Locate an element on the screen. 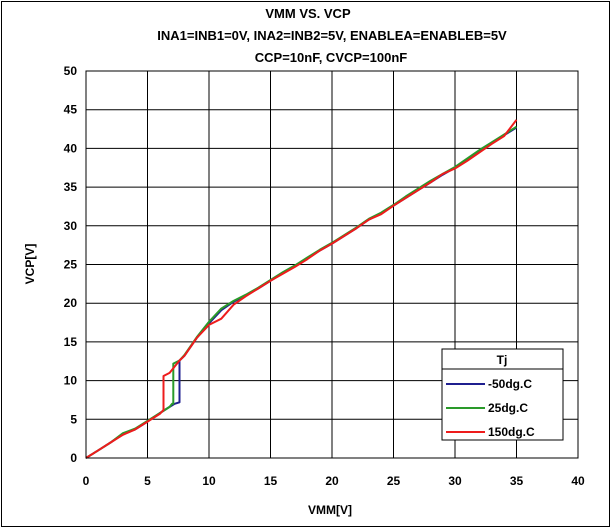 The height and width of the screenshot is (530, 613). x-tick-labels: 0 5 10 15 20 25 30 35 40 is located at coordinates (334, 481).